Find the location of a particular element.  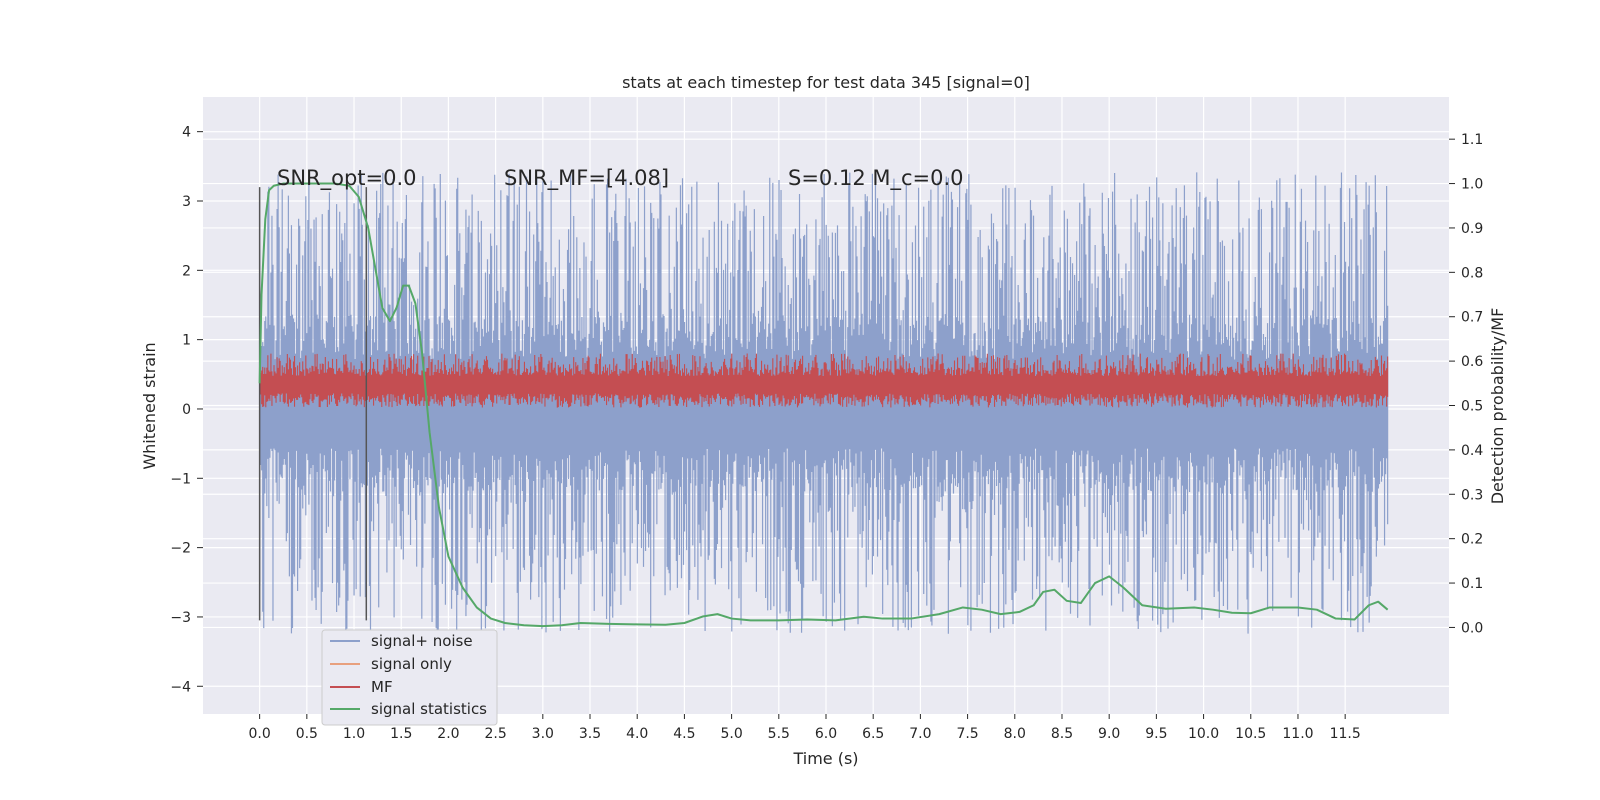

y2-tick-label: 0.3 is located at coordinates (1472, 495).